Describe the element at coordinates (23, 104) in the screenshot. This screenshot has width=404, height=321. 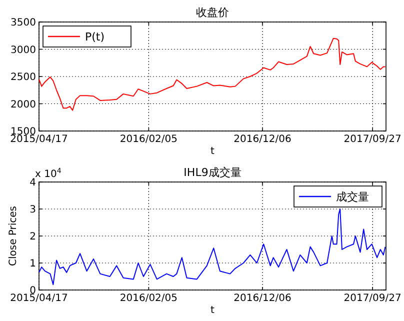
I see `y-tick-label: 2000` at that location.